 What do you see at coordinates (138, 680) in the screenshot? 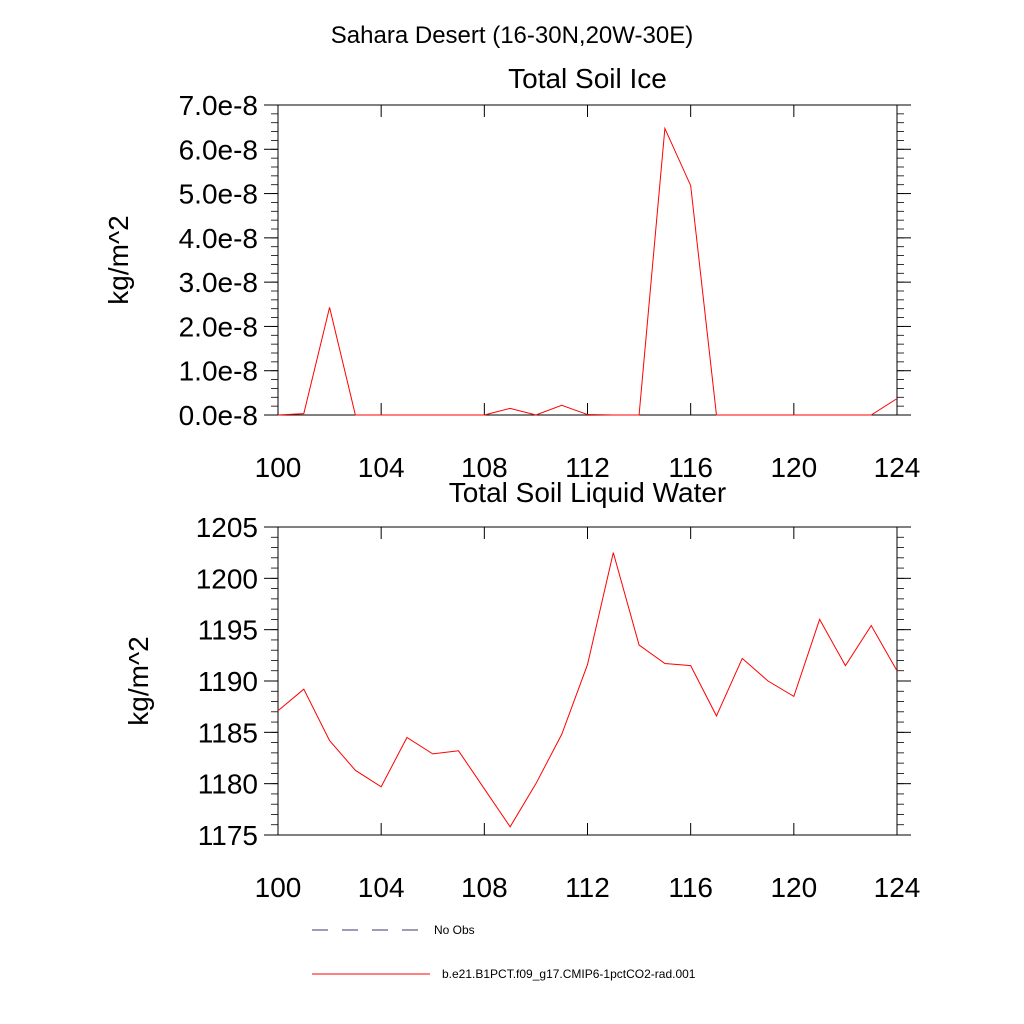
I see `y-axis-label-water: kg/m^2` at bounding box center [138, 680].